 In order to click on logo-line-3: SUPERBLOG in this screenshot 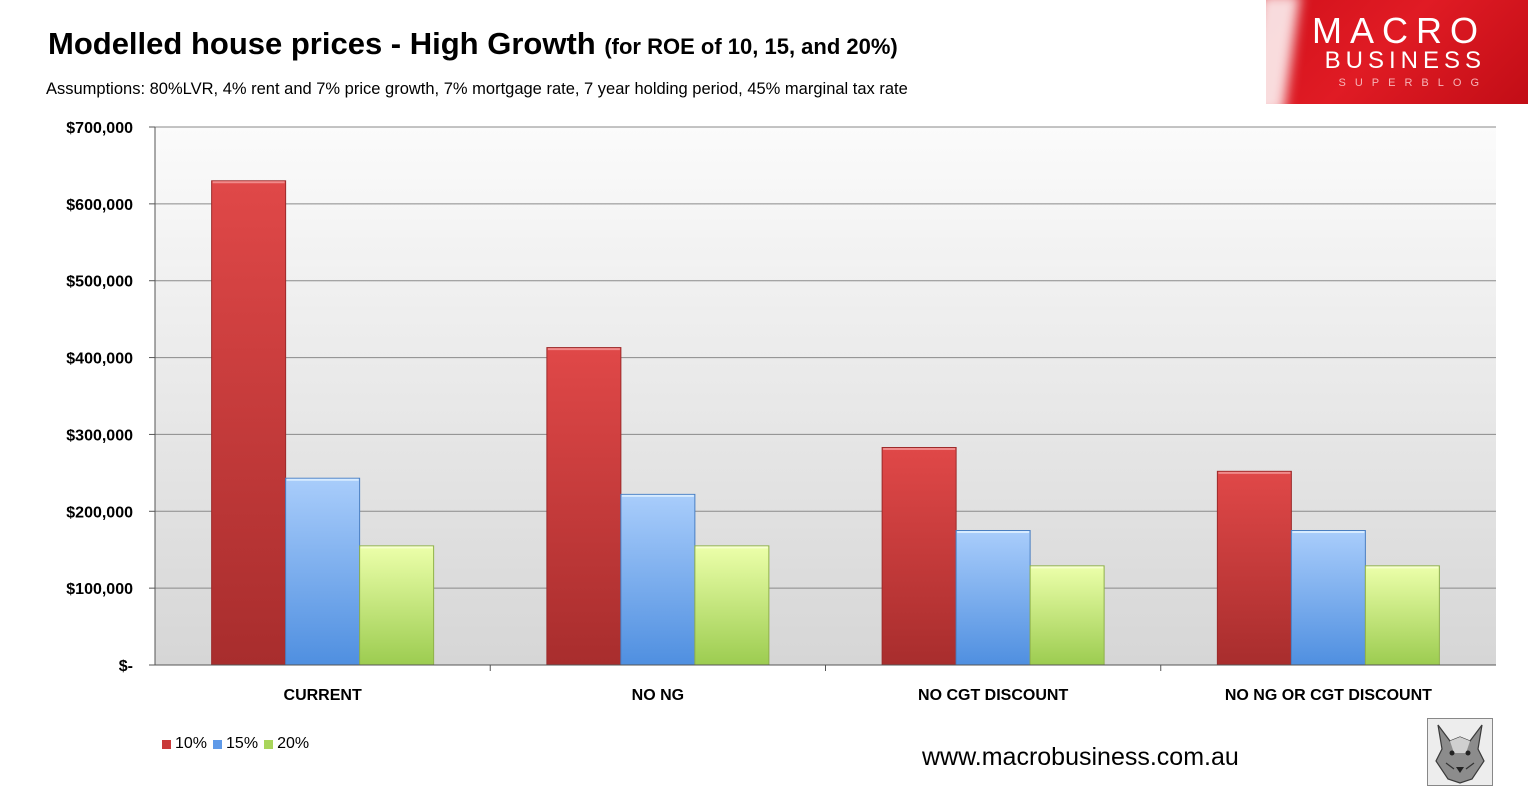, I will do `click(1413, 83)`.